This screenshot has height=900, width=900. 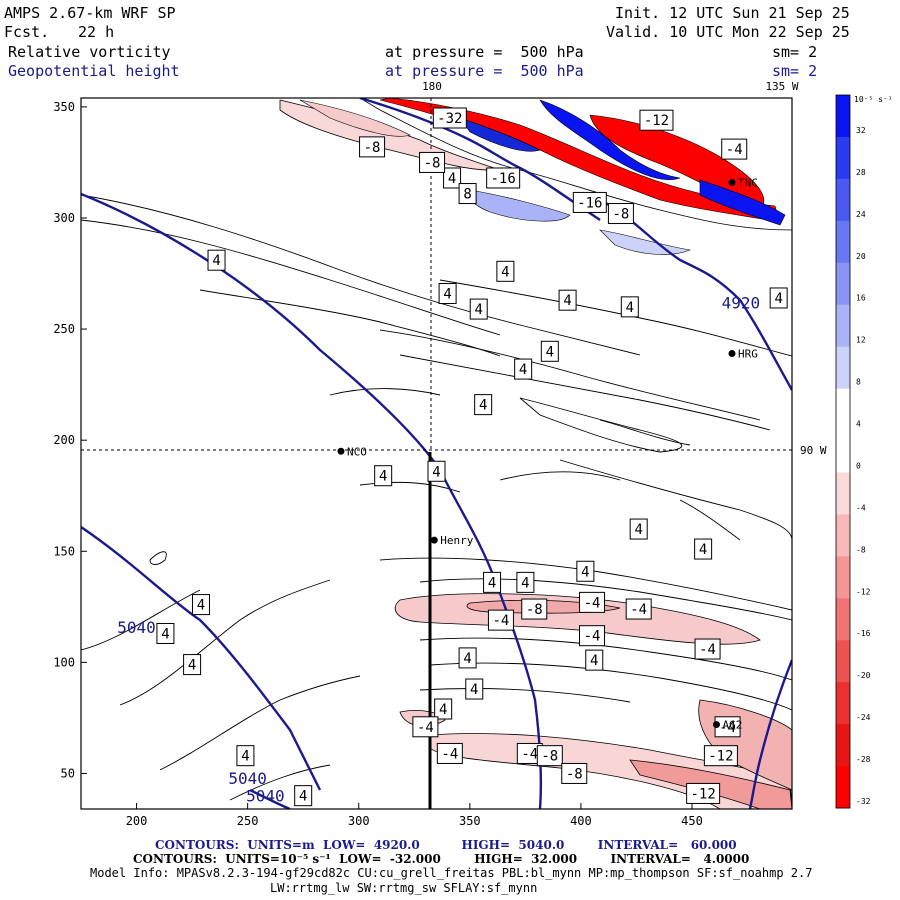 I want to click on storm-positive-core, so click(x=610, y=139).